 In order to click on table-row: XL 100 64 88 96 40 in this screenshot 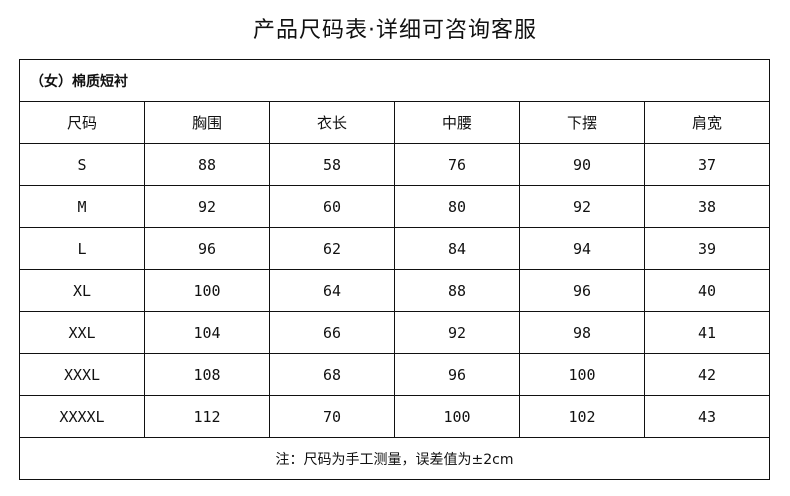, I will do `click(394, 290)`.